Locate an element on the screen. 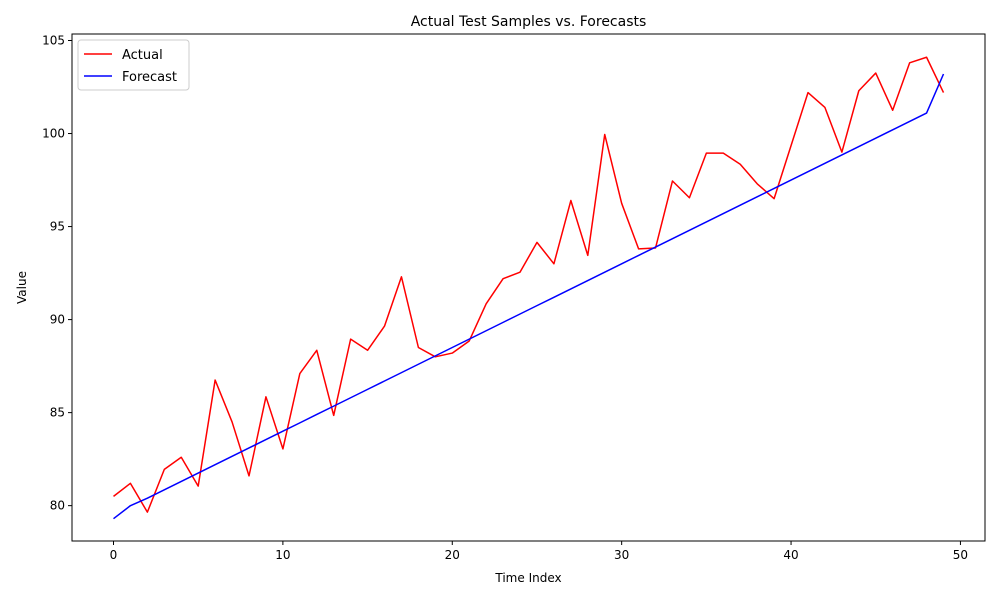 Image resolution: width=1000 pixels, height=600 pixels. x-tick-label: 0 is located at coordinates (114, 555).